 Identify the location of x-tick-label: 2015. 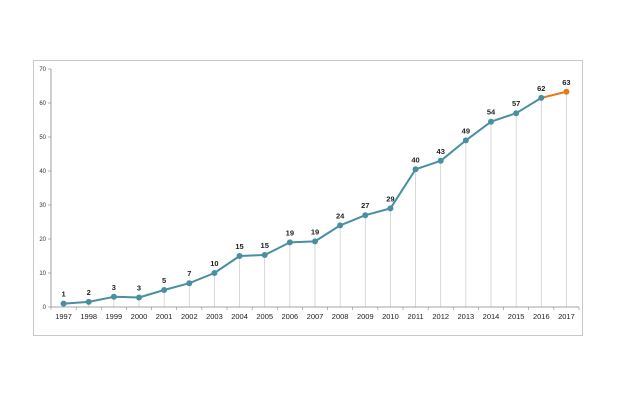
(516, 316).